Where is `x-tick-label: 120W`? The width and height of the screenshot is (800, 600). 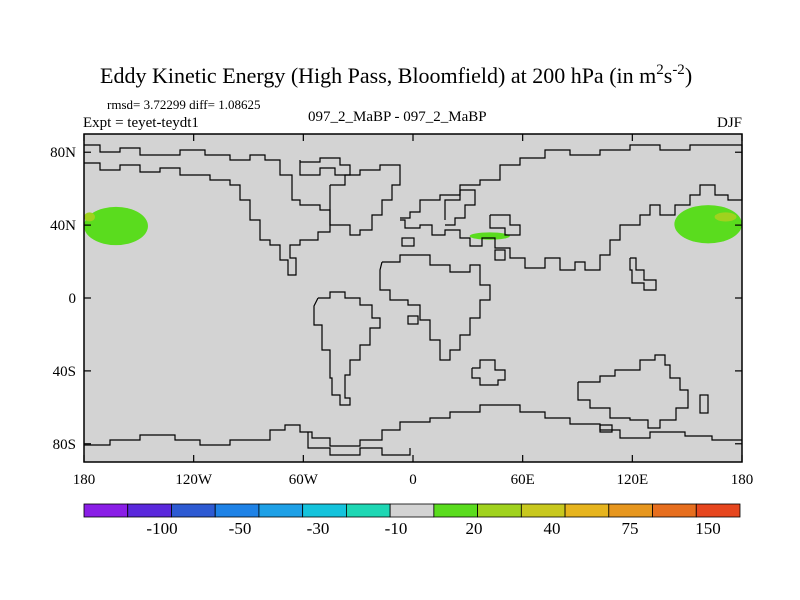 x-tick-label: 120W is located at coordinates (194, 480).